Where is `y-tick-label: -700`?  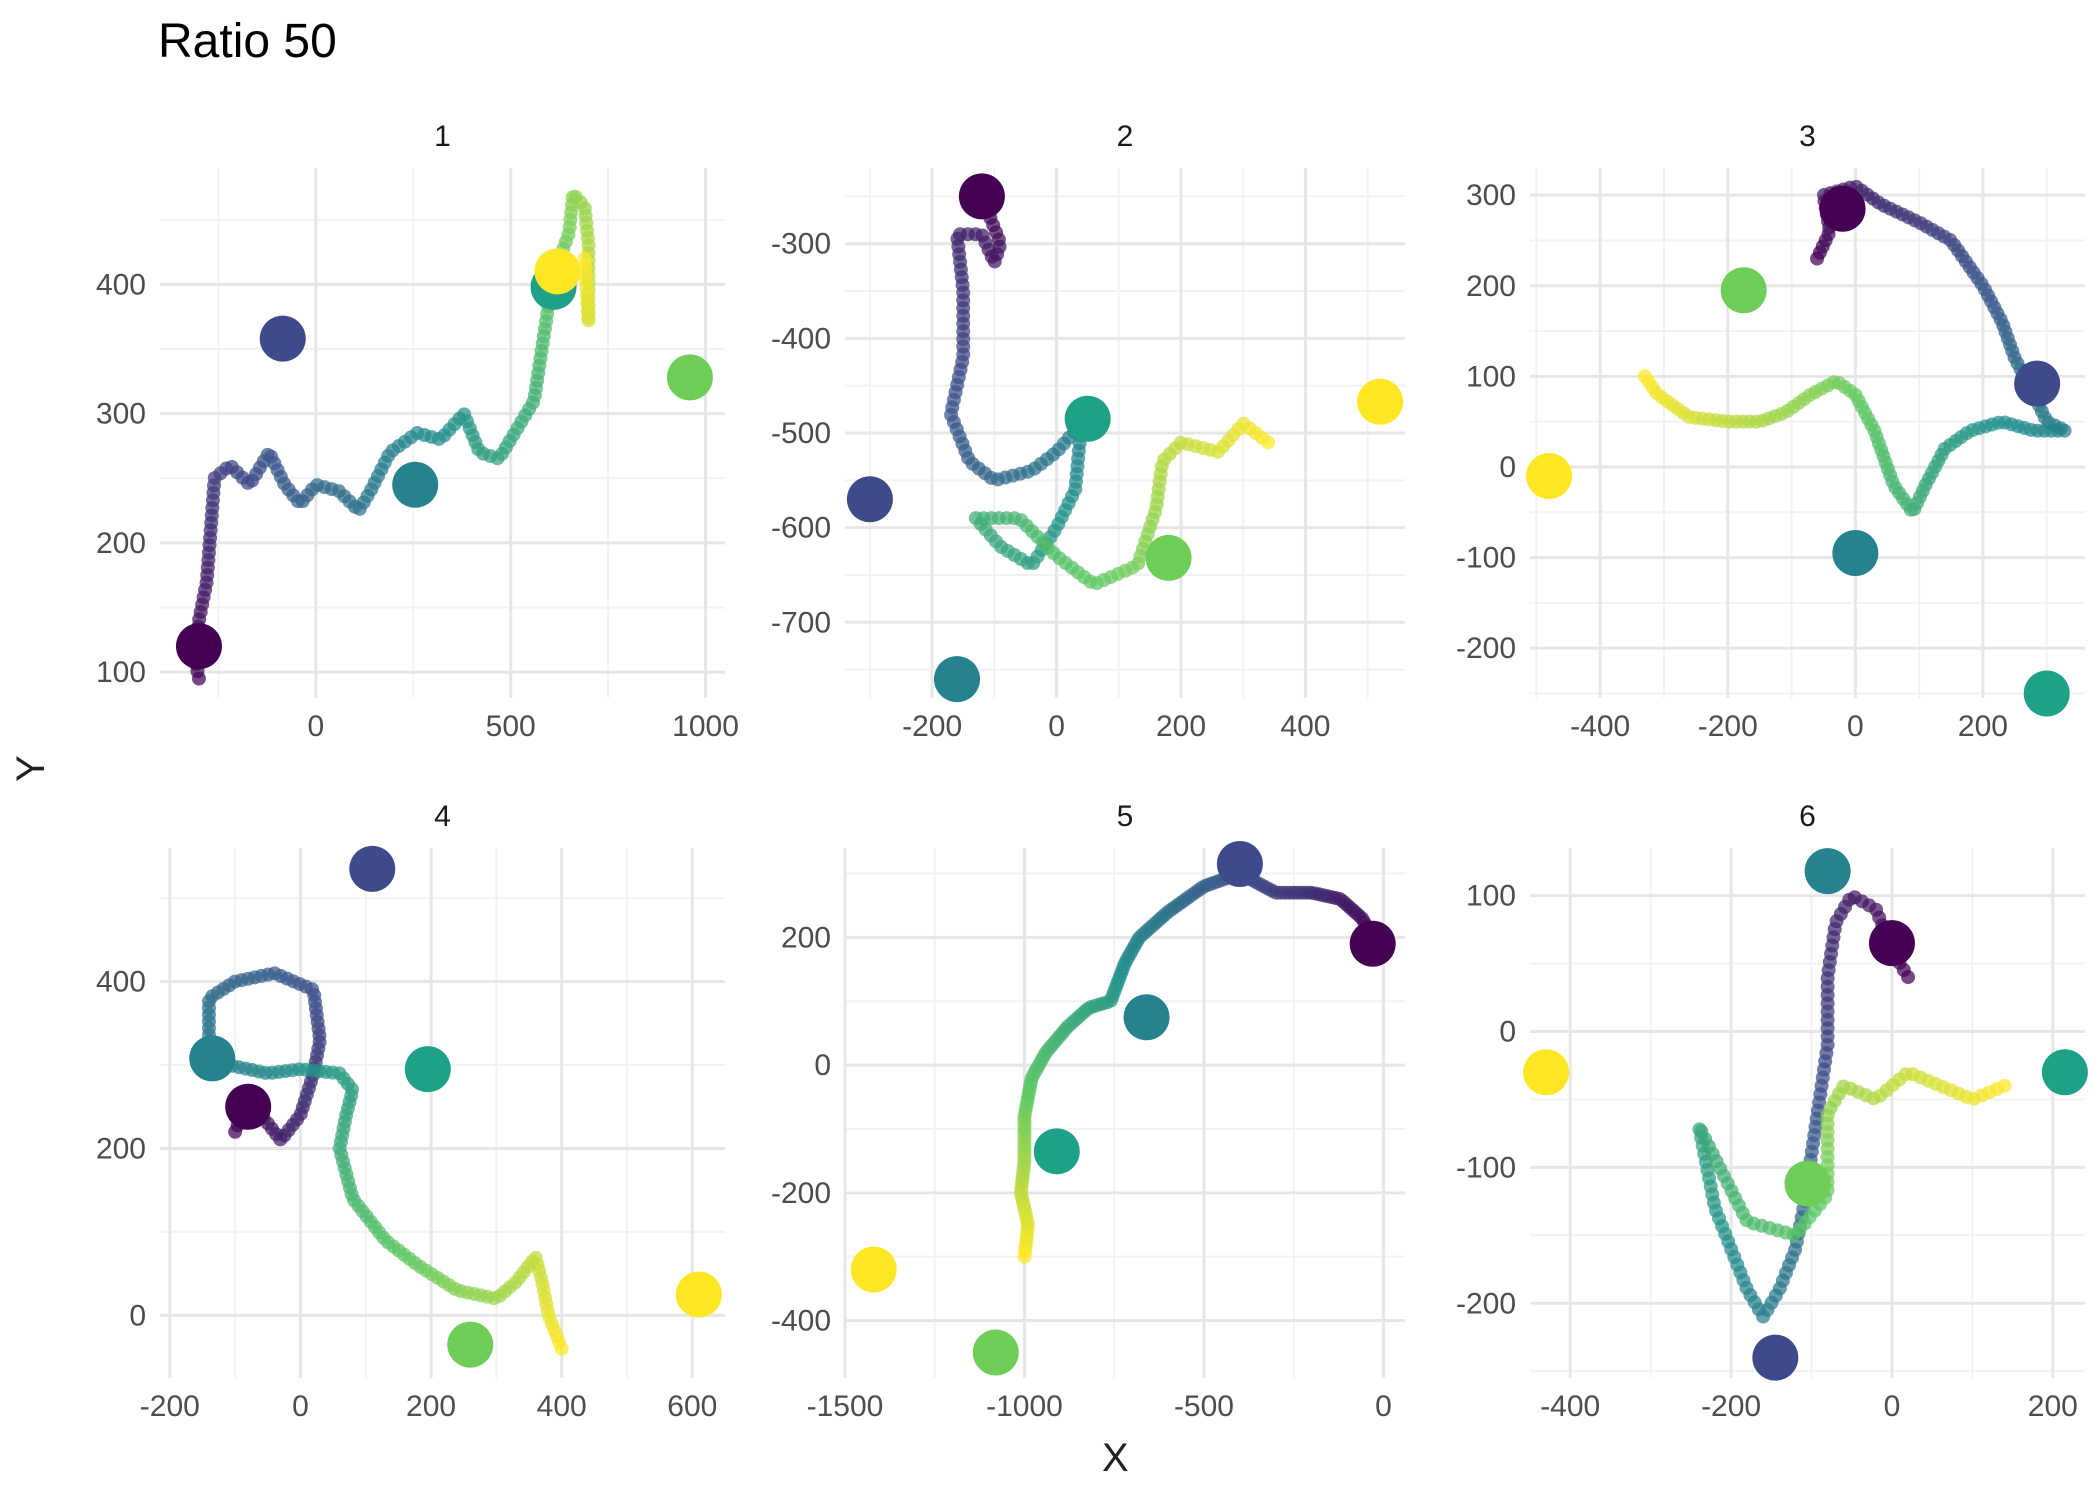 y-tick-label: -700 is located at coordinates (801, 622).